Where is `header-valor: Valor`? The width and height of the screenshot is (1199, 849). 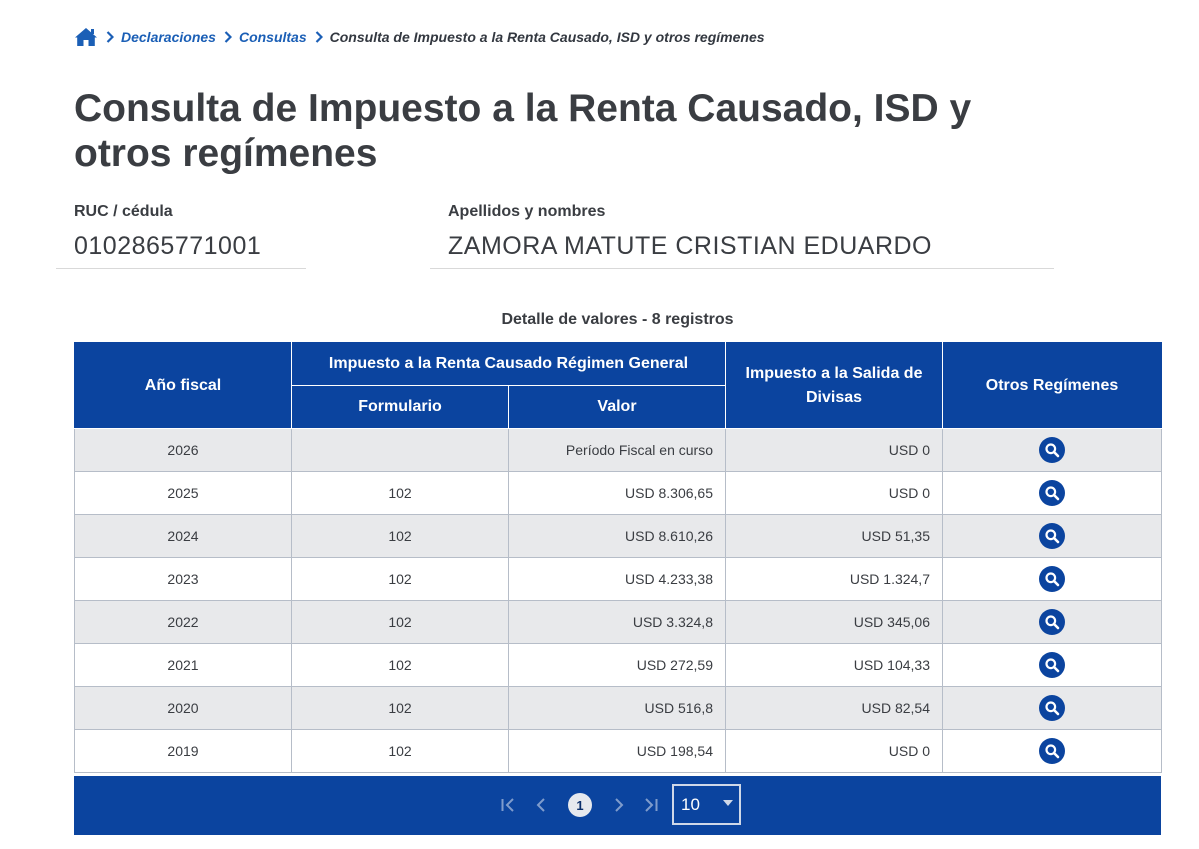 header-valor: Valor is located at coordinates (617, 407).